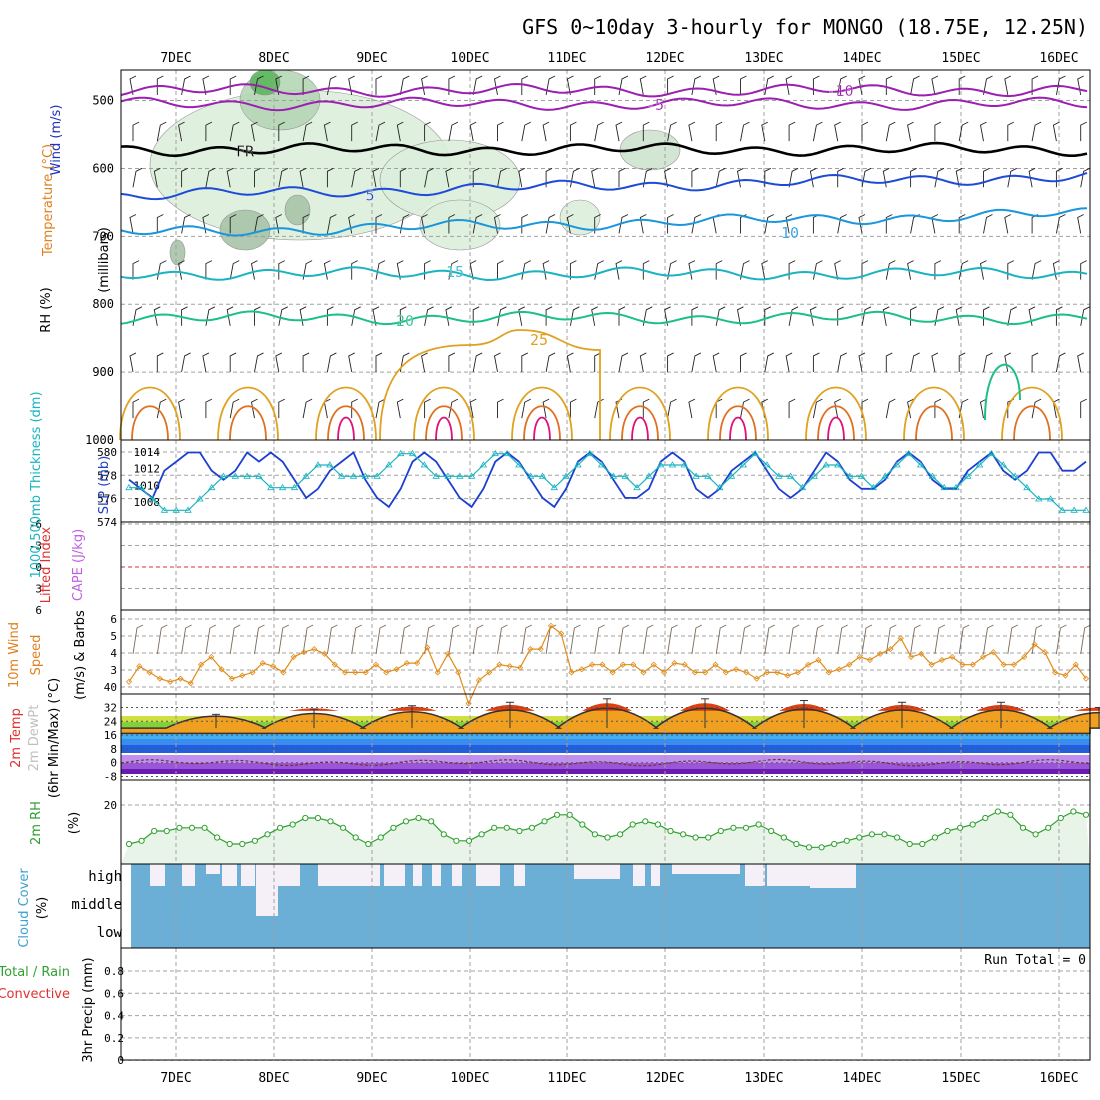  Describe the element at coordinates (738, 428) in the screenshot. I see `hot-loop` at that location.